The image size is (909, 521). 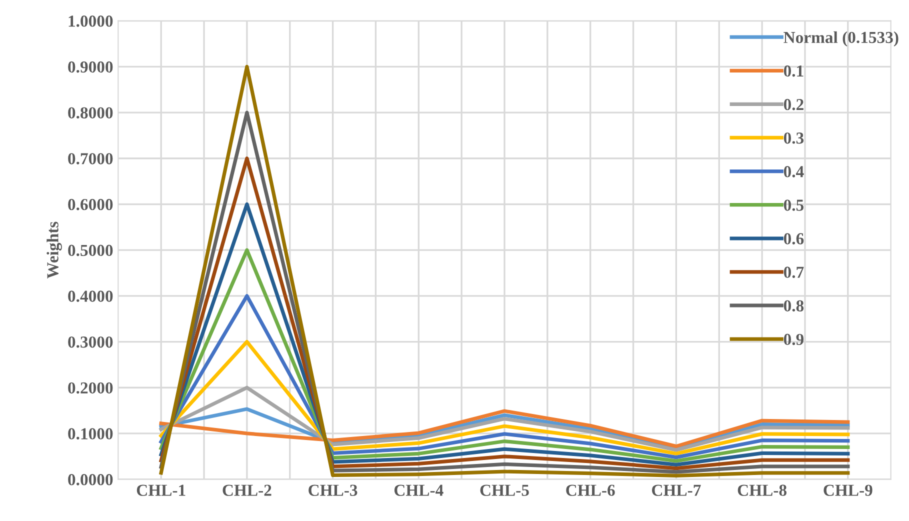 I want to click on y-tick-label: 0.7000, so click(x=90, y=158).